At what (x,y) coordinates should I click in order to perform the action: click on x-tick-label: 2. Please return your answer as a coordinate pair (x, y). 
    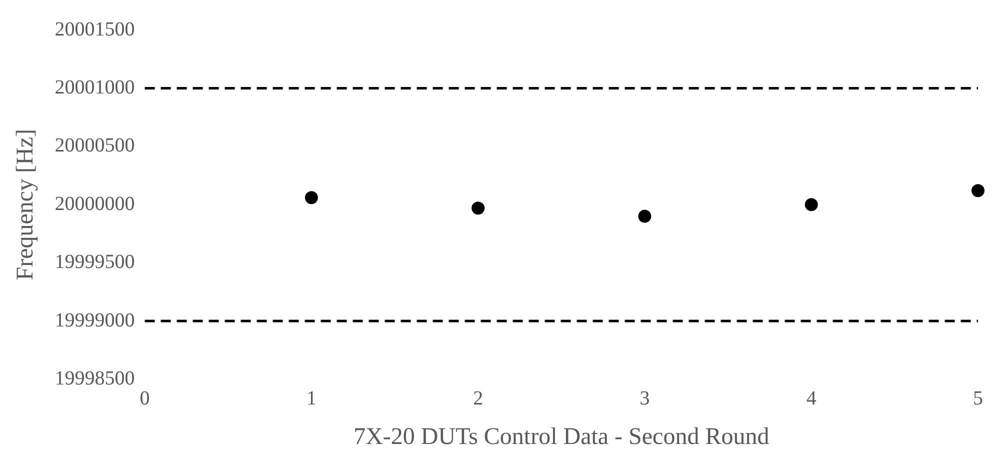
    Looking at the image, I should click on (478, 398).